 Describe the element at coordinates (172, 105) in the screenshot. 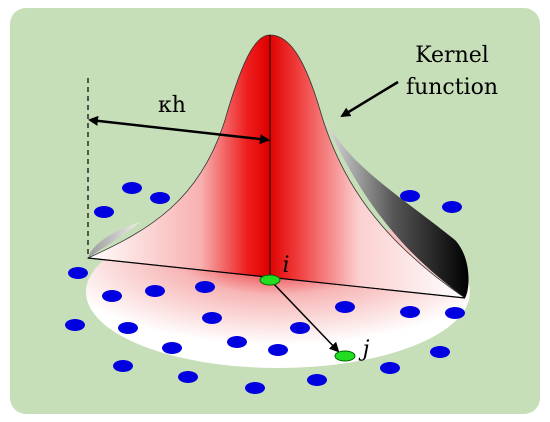

I see `width-label: κh` at that location.